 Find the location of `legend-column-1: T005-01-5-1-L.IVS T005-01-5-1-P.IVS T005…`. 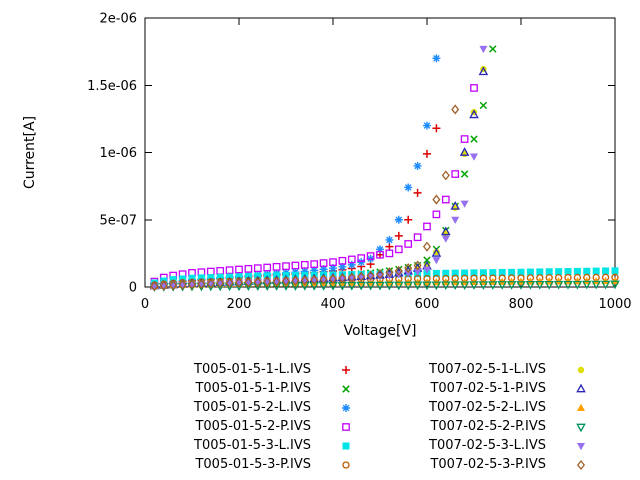

legend-column-1: T005-01-5-1-L.IVS T005-01-5-1-P.IVS T005… is located at coordinates (266, 417).